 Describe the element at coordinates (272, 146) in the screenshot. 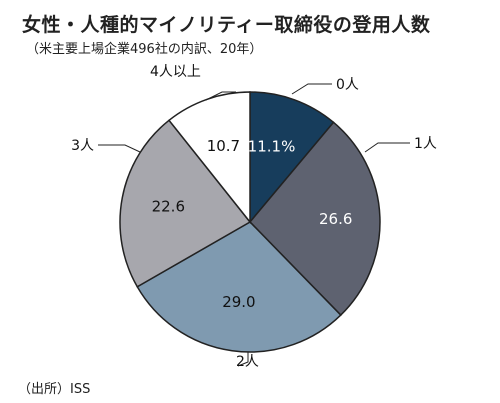

I see `value-label-0: 11.1%` at that location.